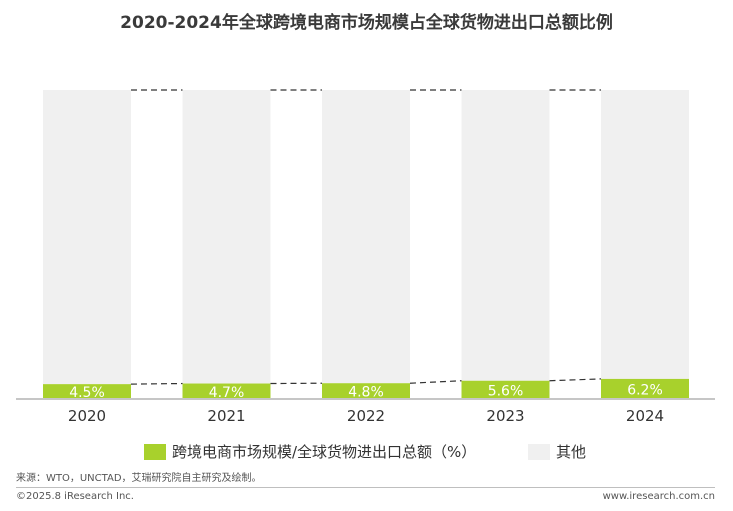 This screenshot has height=511, width=733. Describe the element at coordinates (226, 237) in the screenshot. I see `bar-other-2021` at that location.